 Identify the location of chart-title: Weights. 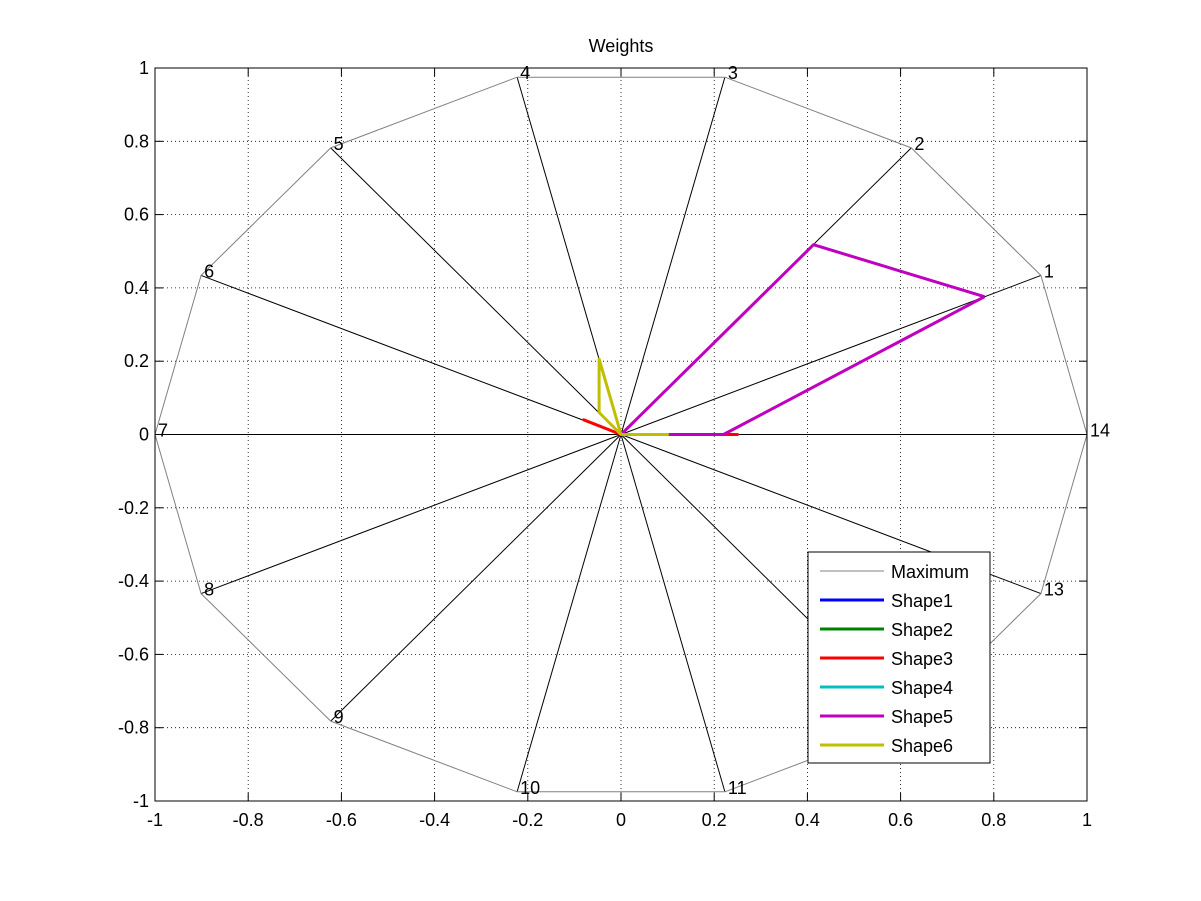
(621, 46).